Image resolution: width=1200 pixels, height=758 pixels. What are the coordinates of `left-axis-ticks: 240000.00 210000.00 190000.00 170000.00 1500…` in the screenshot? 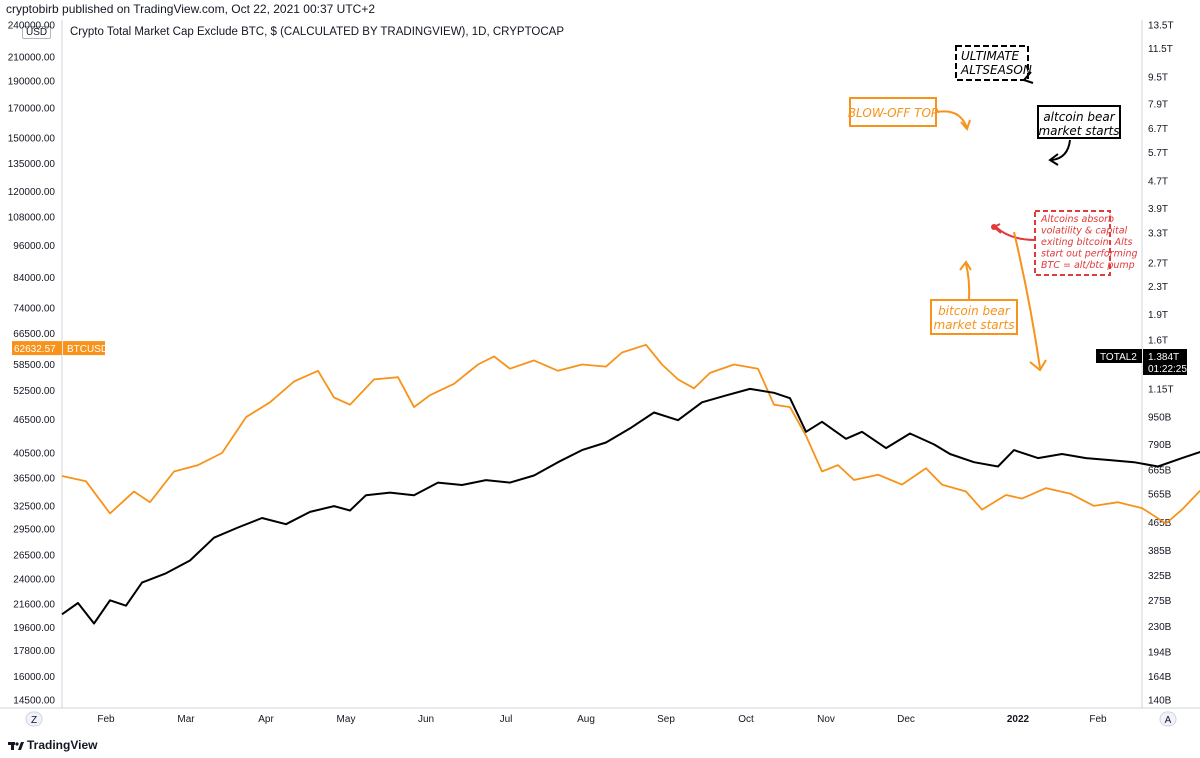 It's located at (32, 364).